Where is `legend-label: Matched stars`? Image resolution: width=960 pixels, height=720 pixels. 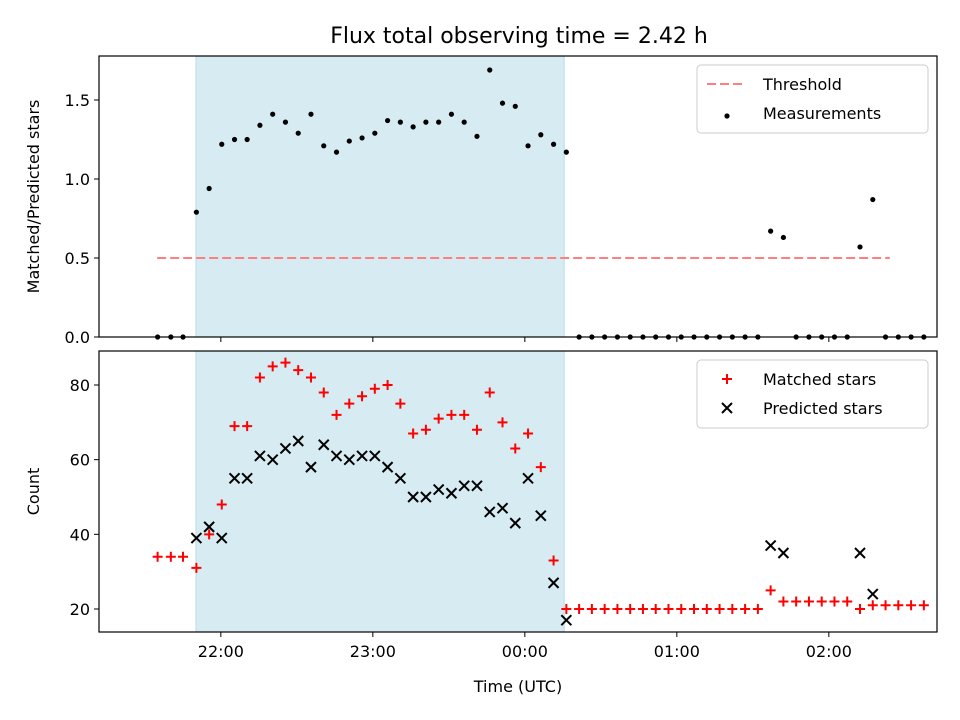 legend-label: Matched stars is located at coordinates (819, 379).